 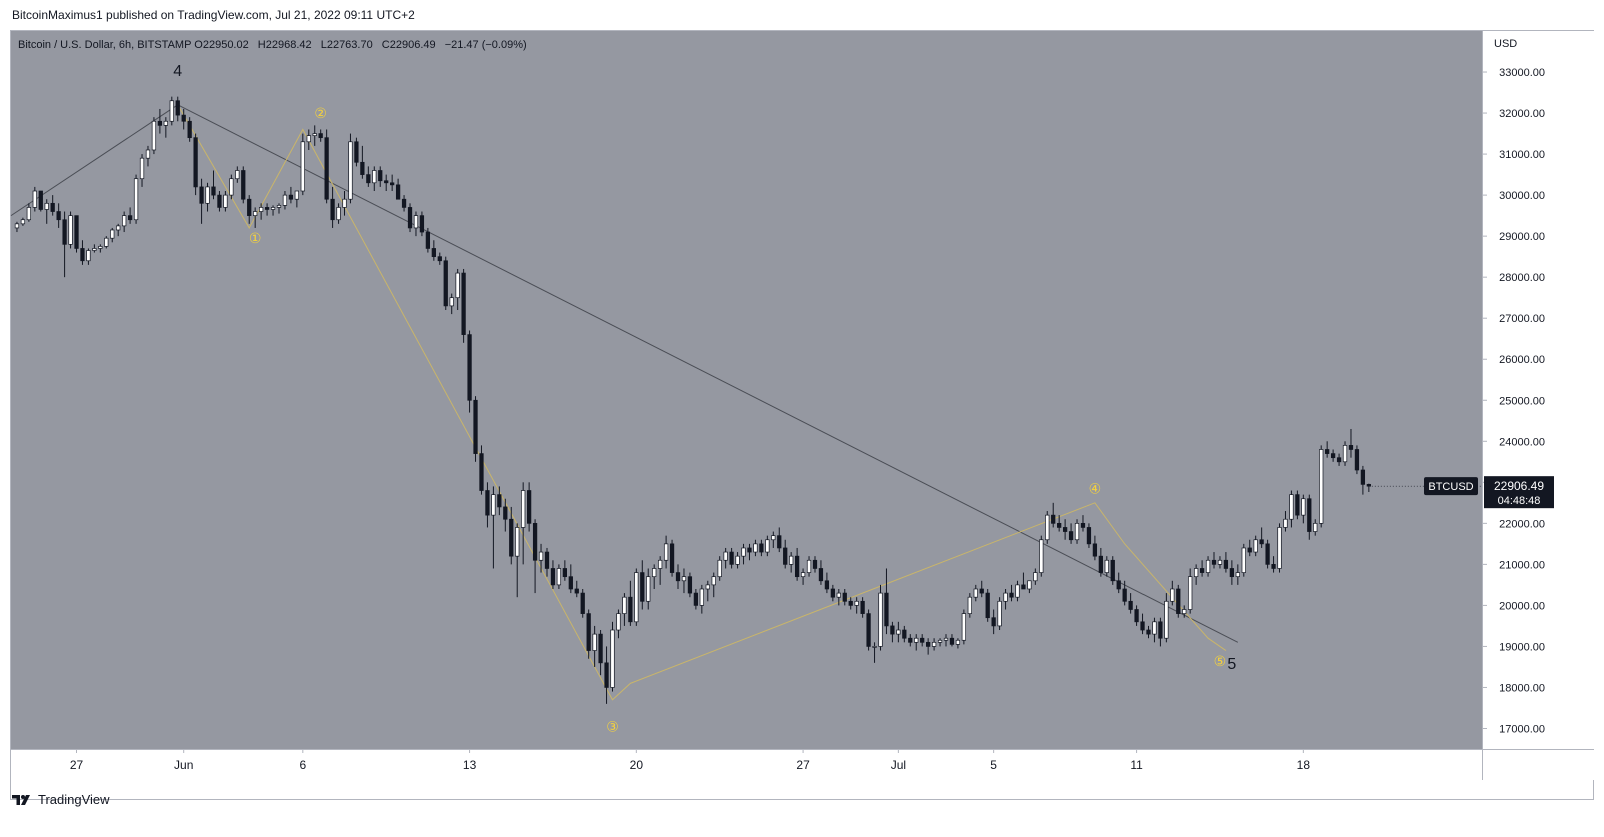 What do you see at coordinates (1519, 486) in the screenshot?
I see `price-tag-value: 22906.49` at bounding box center [1519, 486].